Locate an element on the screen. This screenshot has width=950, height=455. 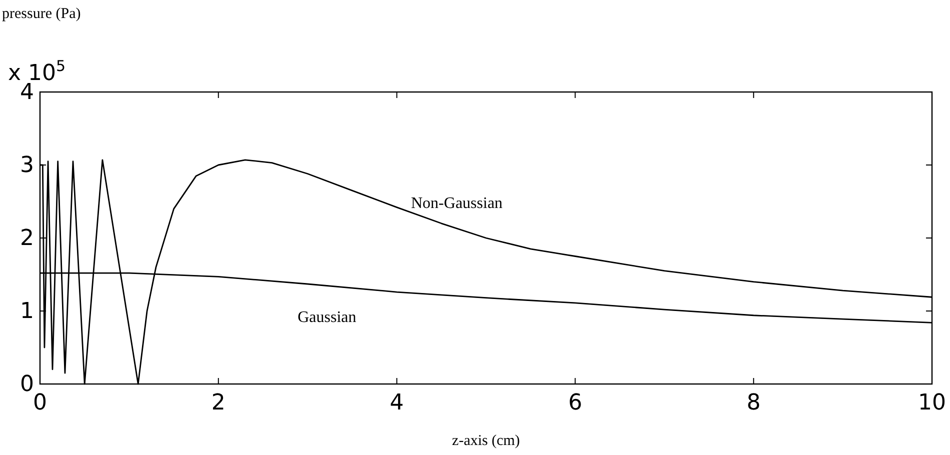
x-tick-label: 2 is located at coordinates (218, 403).